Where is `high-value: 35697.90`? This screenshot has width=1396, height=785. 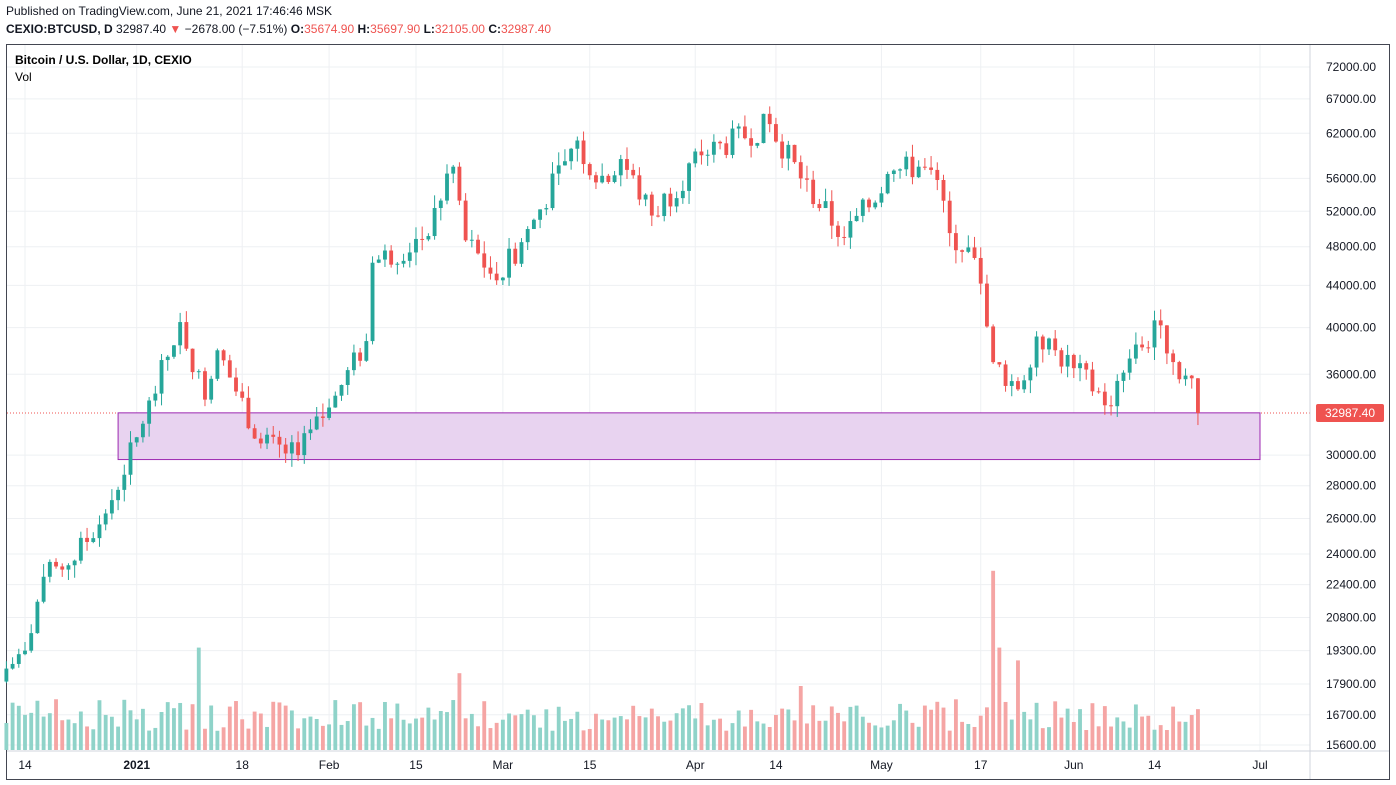
high-value: 35697.90 is located at coordinates (395, 29).